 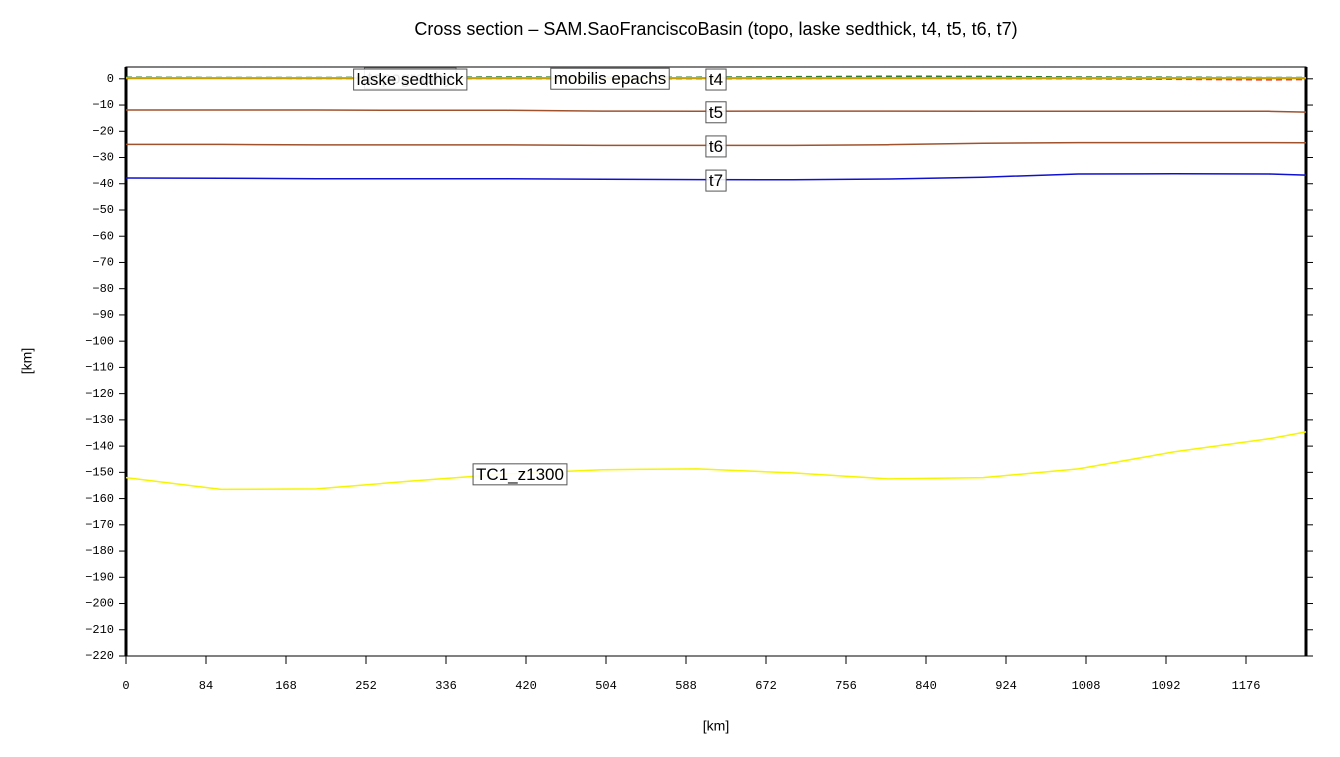 I want to click on x-tick-label: 504, so click(x=606, y=686).